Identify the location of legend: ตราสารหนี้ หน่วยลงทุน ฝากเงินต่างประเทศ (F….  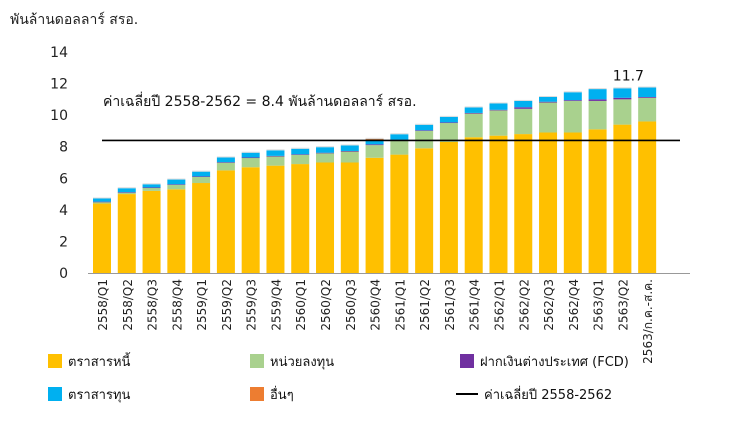
(338, 377).